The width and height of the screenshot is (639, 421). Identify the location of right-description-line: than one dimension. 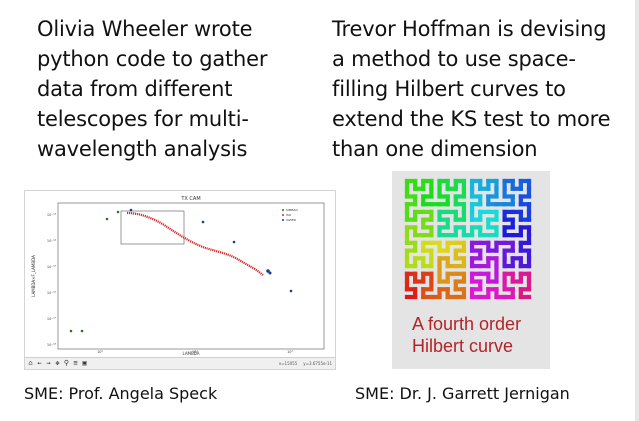
(435, 149).